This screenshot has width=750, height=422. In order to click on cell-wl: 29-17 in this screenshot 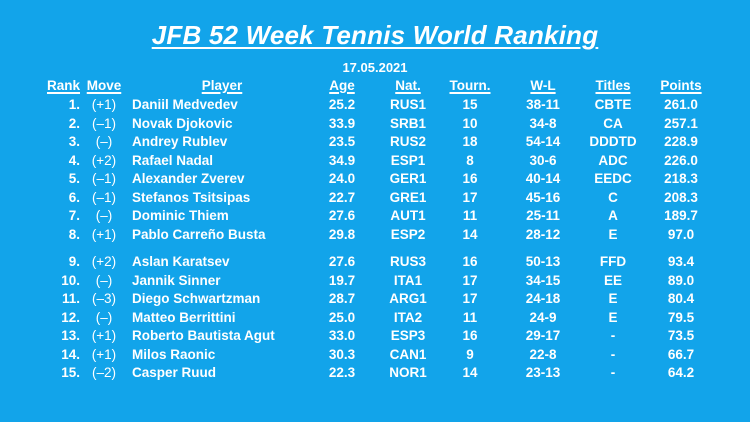, I will do `click(543, 335)`.